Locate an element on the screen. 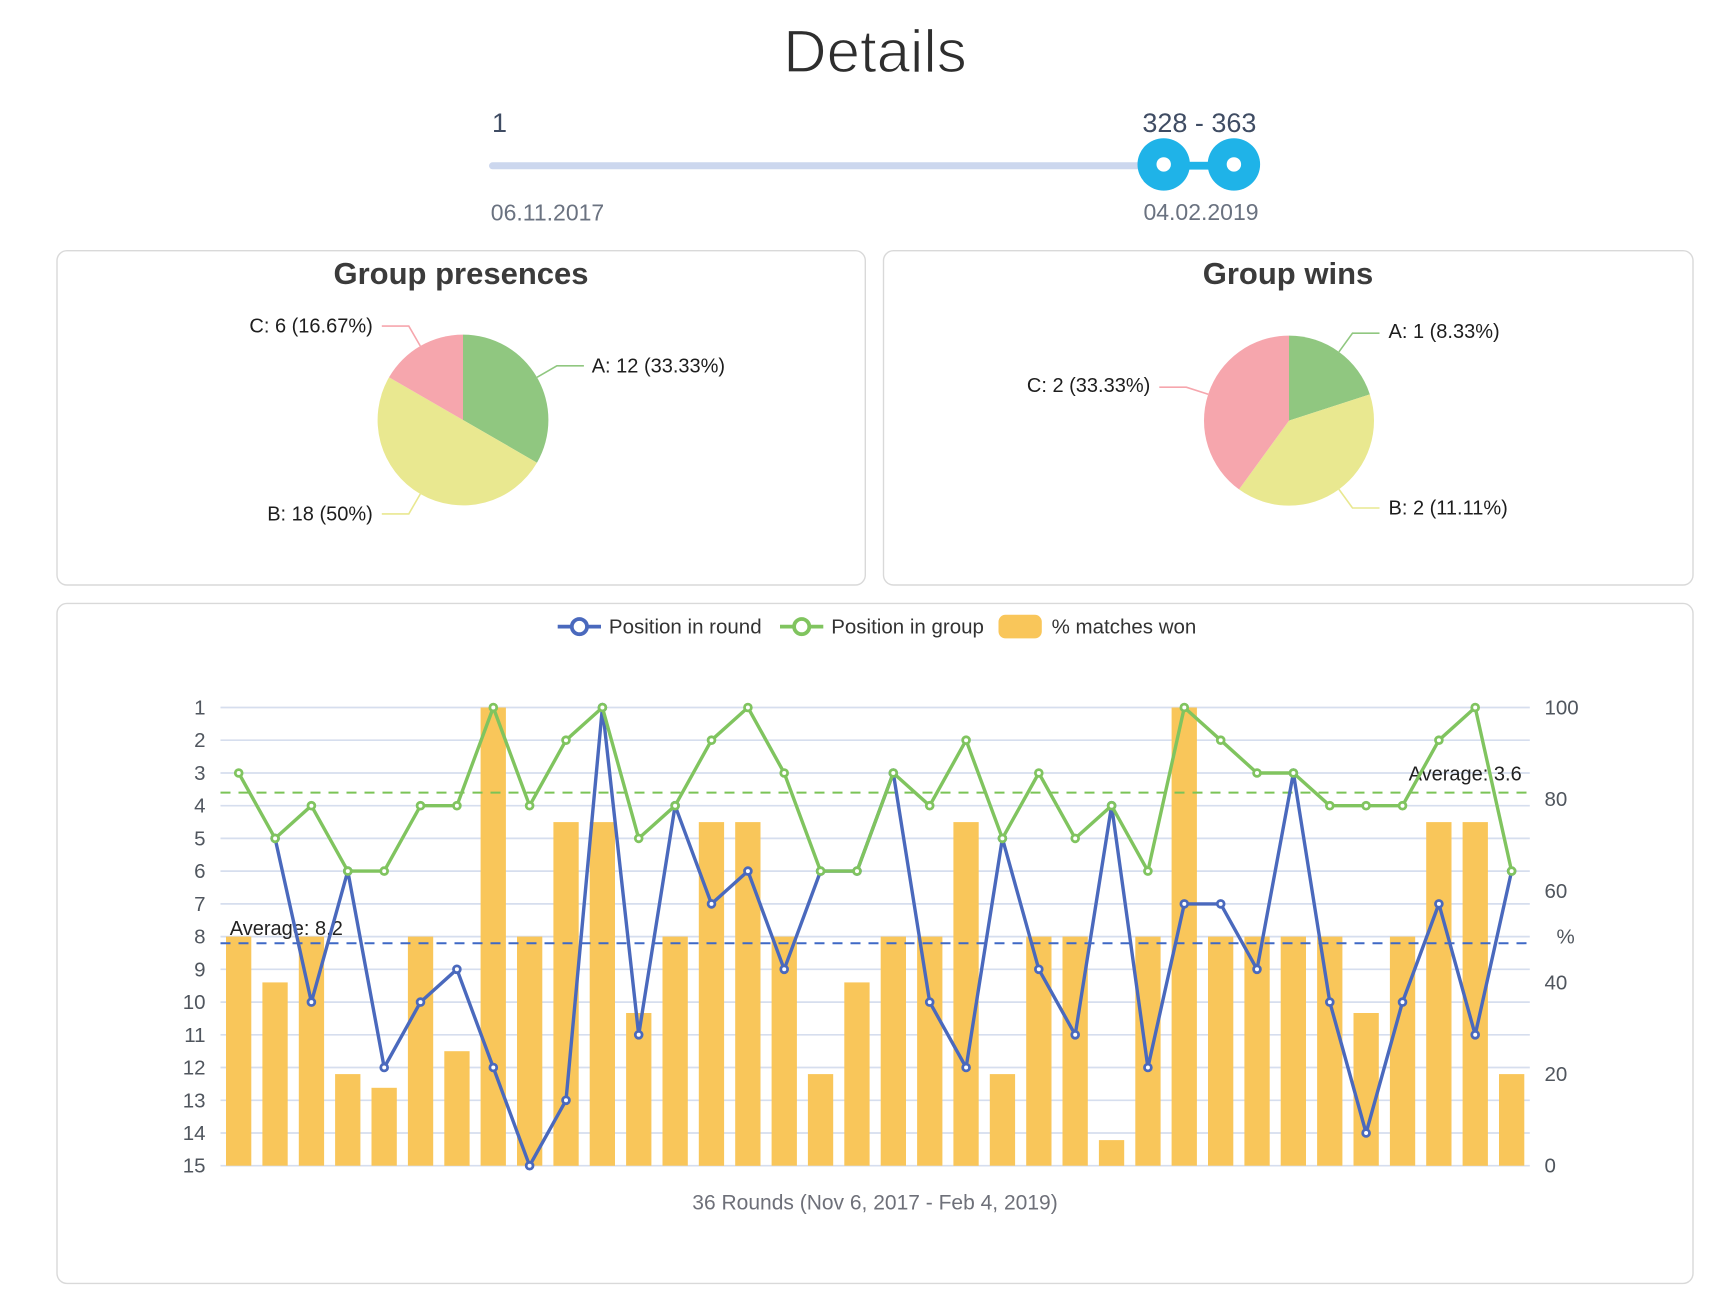 This screenshot has width=1728, height=1292. svg-text: Average: 8.2 is located at coordinates (286, 929).